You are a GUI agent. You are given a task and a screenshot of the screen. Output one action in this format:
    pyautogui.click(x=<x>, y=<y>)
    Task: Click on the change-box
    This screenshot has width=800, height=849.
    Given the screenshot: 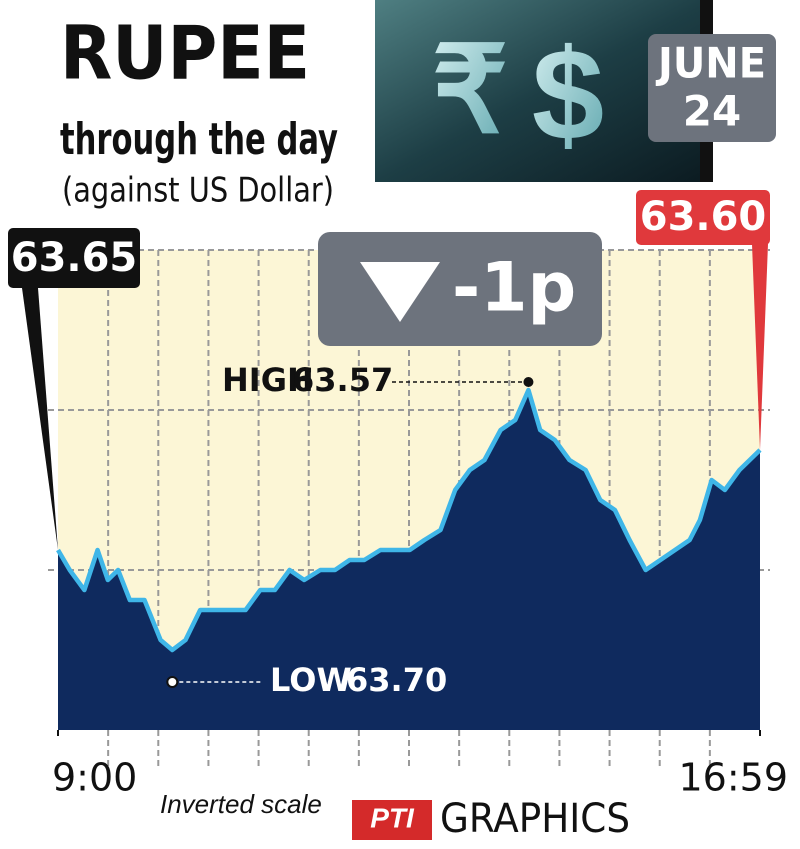 What is the action you would take?
    pyautogui.click(x=460, y=289)
    